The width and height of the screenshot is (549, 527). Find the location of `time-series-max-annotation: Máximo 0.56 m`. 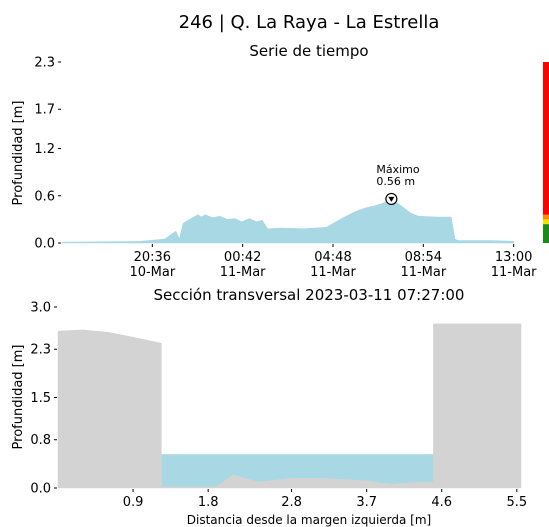

time-series-max-annotation: Máximo 0.56 m is located at coordinates (398, 184).